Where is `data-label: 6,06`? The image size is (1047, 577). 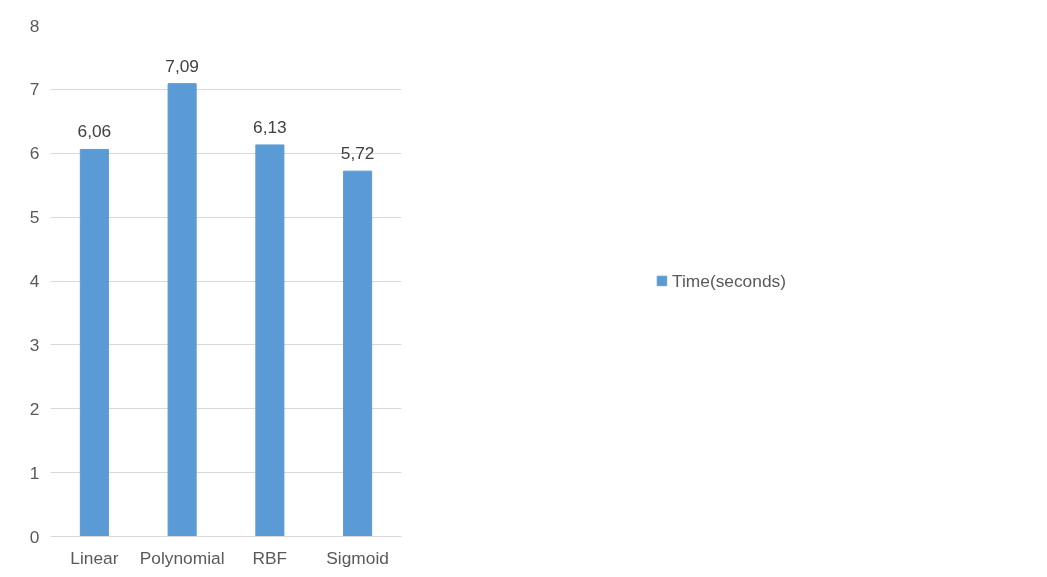
data-label: 6,06 is located at coordinates (94, 131).